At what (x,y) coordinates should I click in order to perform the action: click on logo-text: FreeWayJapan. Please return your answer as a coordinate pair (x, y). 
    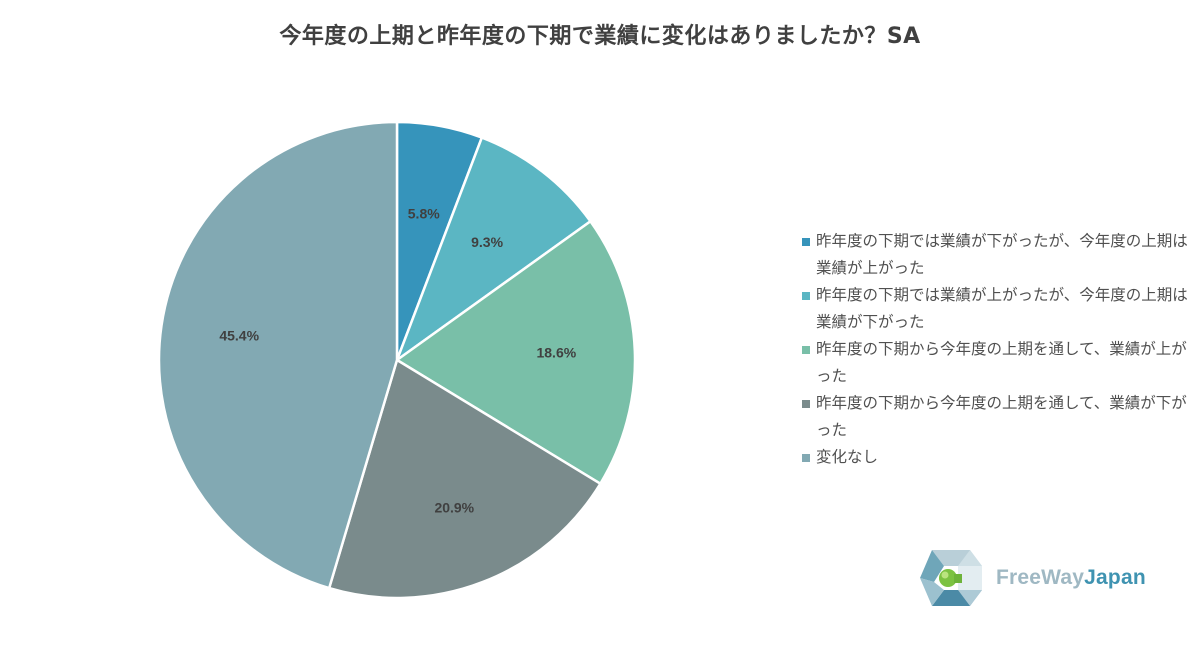
    Looking at the image, I should click on (1071, 578).